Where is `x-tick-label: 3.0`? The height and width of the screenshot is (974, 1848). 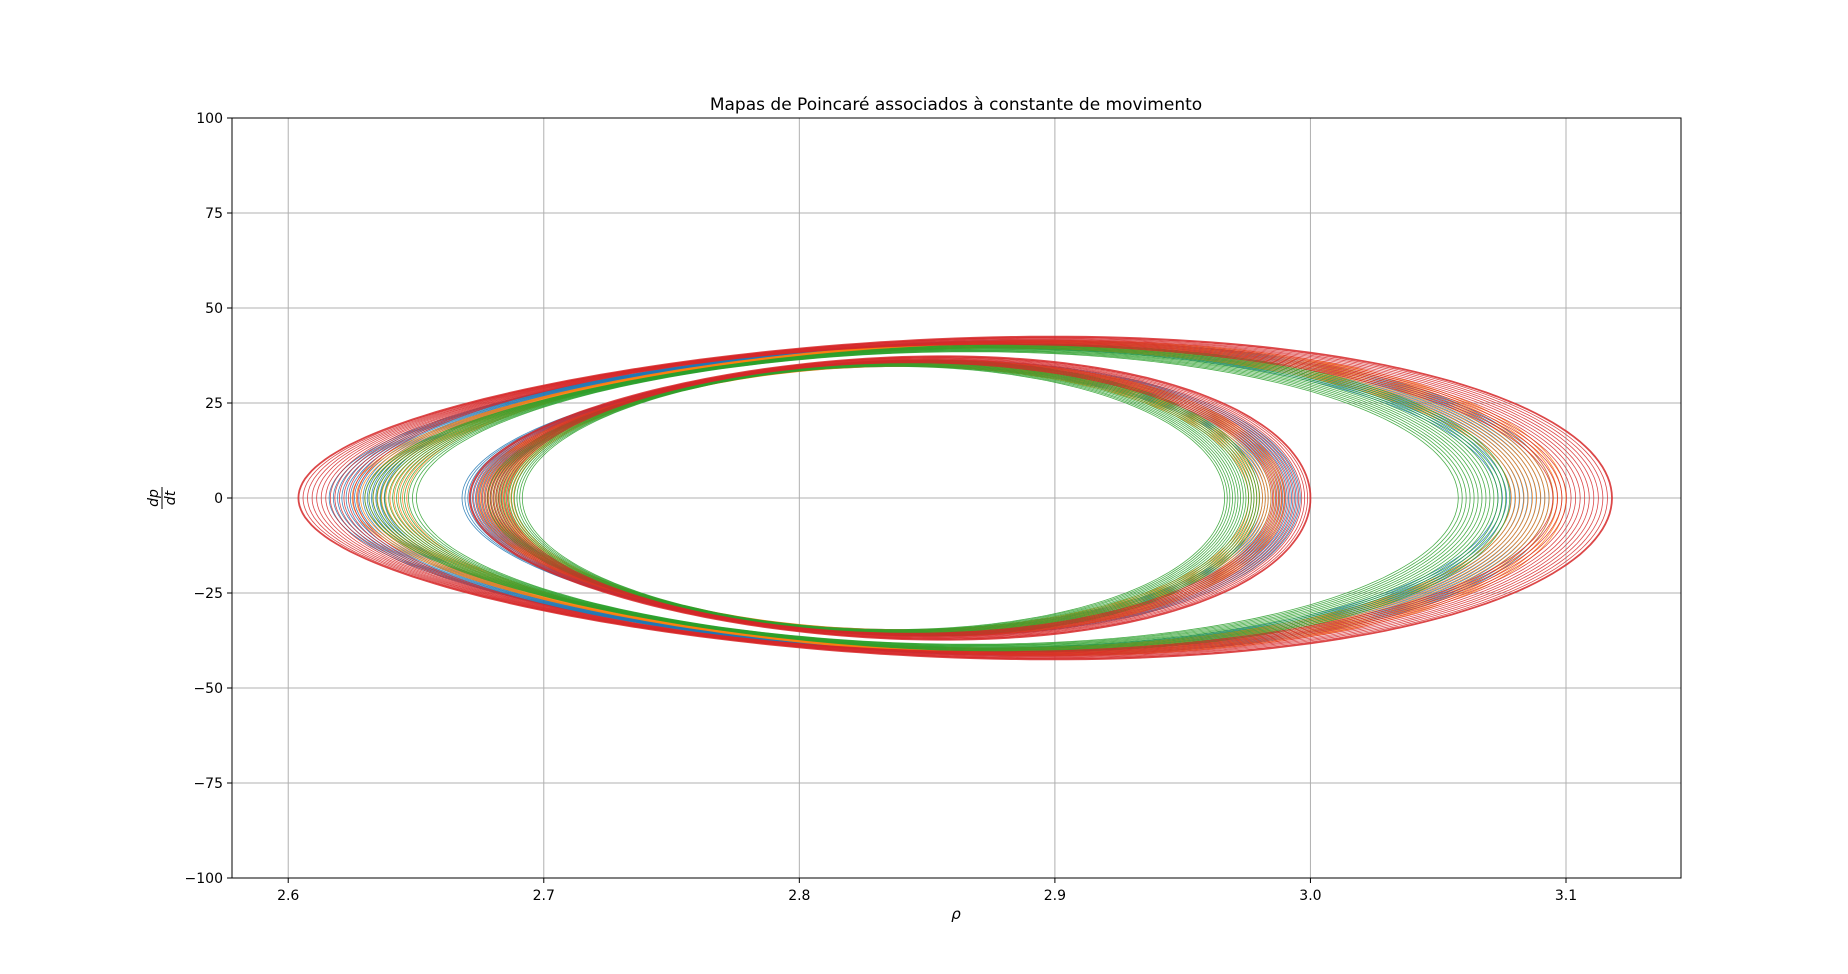 x-tick-label: 3.0 is located at coordinates (1310, 896).